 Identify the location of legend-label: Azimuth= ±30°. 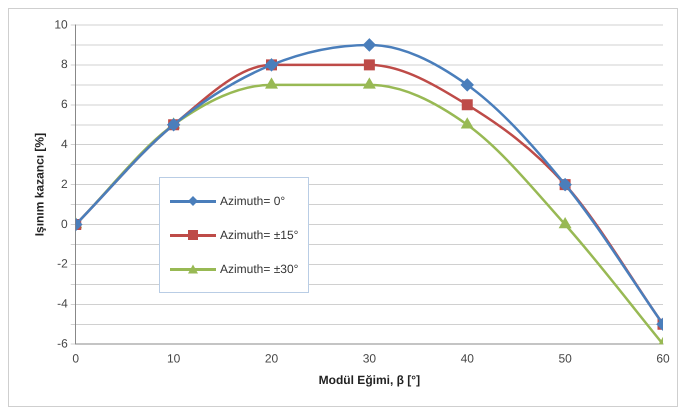
(259, 269).